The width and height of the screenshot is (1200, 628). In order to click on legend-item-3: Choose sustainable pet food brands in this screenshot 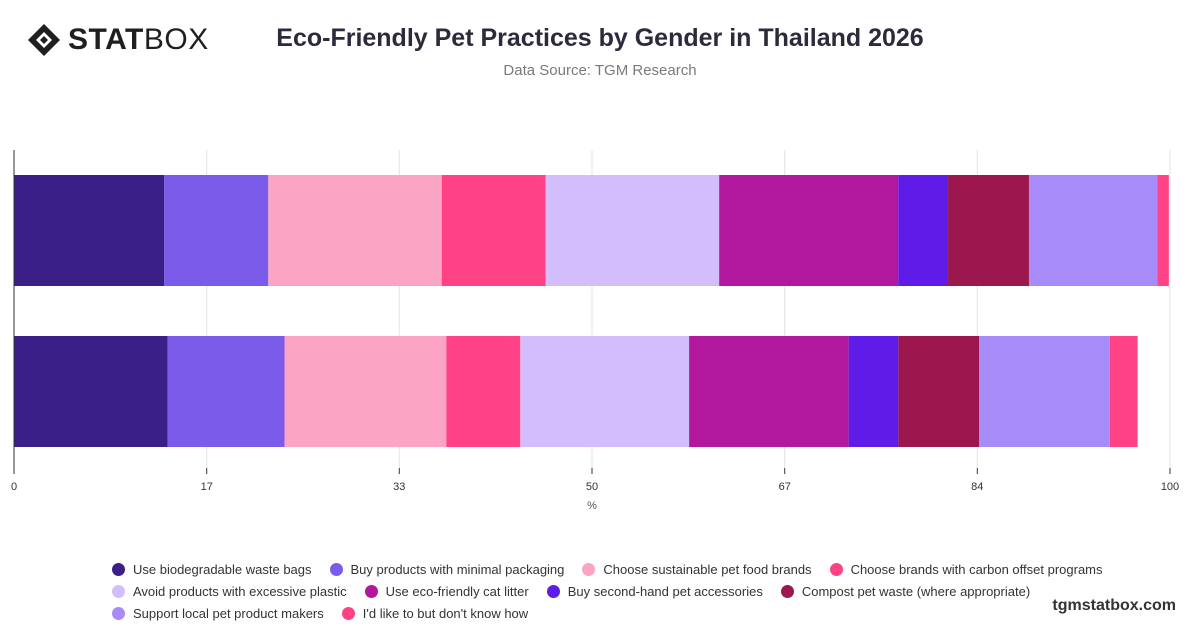, I will do `click(697, 569)`.